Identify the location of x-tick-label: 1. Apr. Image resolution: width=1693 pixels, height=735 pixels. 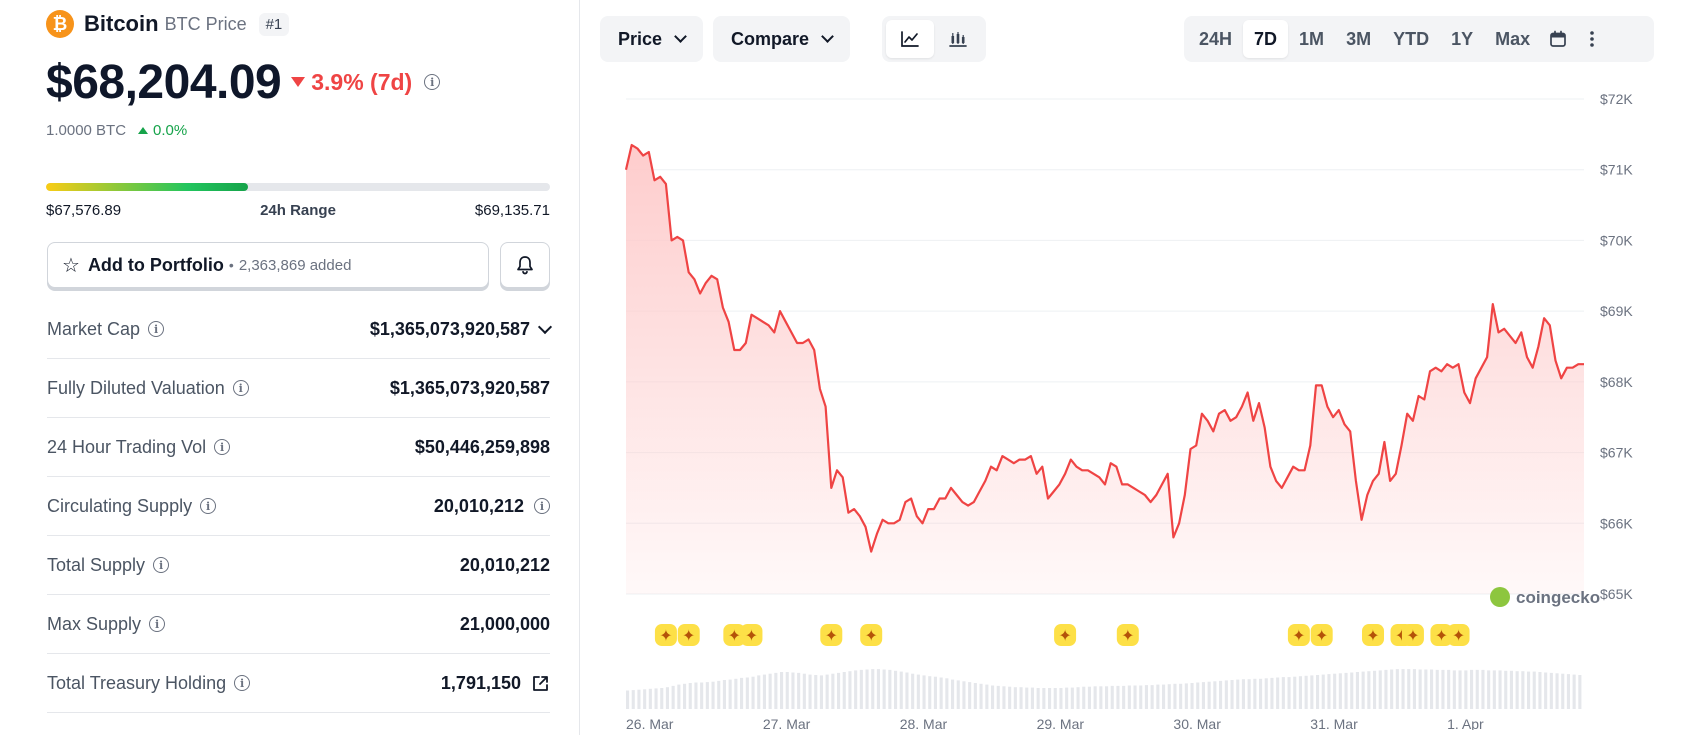
(1465, 723).